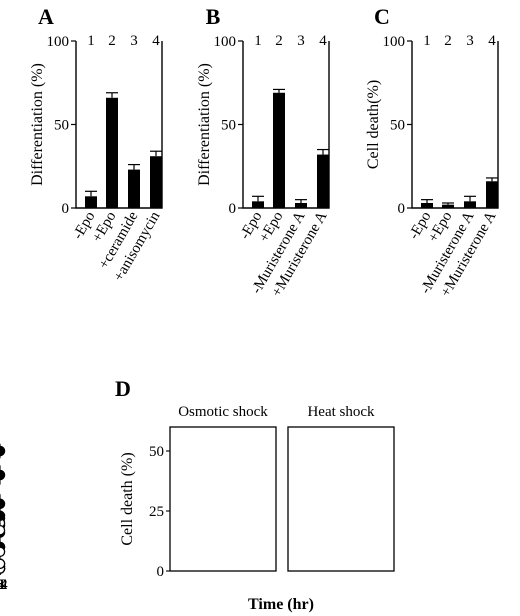 The height and width of the screenshot is (616, 520). I want to click on panel-letter: D, so click(123, 388).